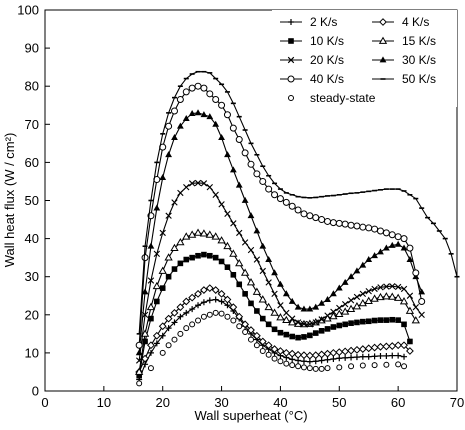  What do you see at coordinates (32, 352) in the screenshot?
I see `y-tick-label: 10` at bounding box center [32, 352].